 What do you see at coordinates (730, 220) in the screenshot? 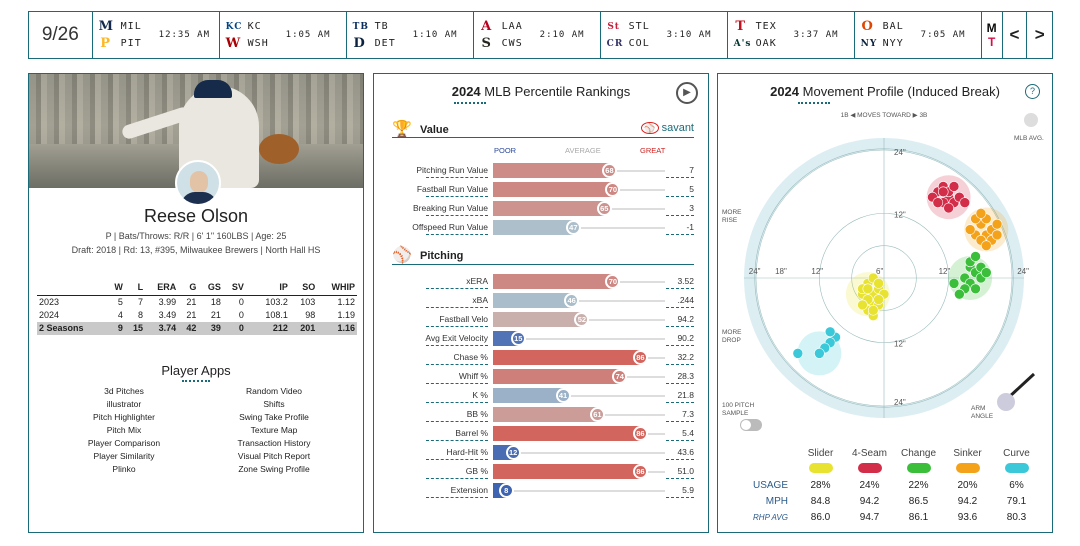
I see `more-rise-label: RISE` at bounding box center [730, 220].